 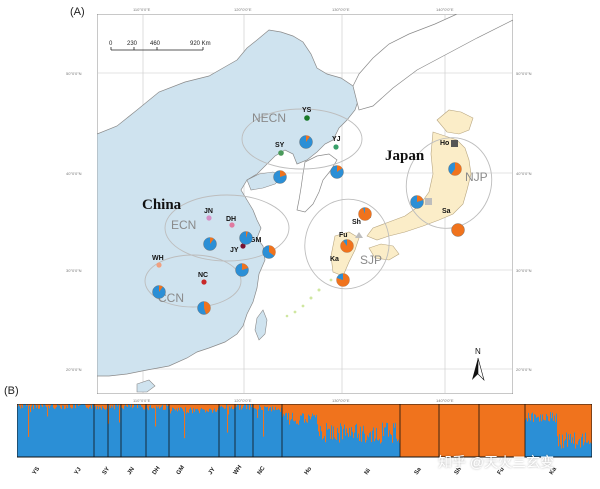 I want to click on structure-bars, so click(x=304, y=430).